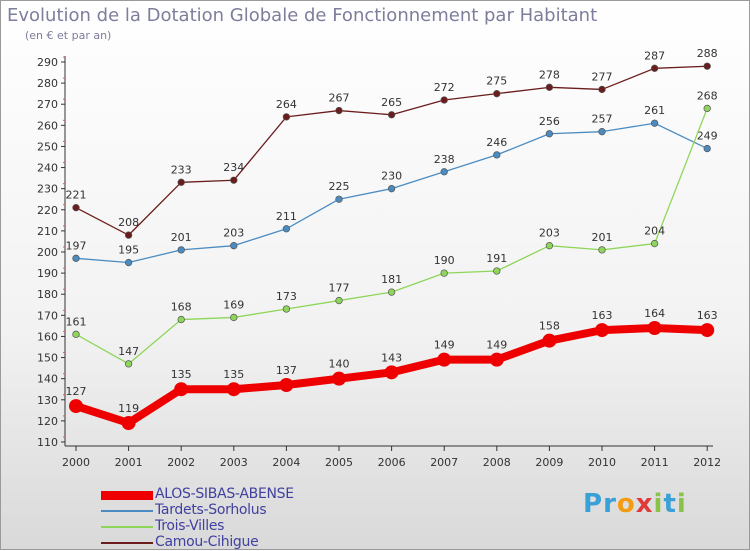  I want to click on y-tick-label: 270, so click(47, 104).